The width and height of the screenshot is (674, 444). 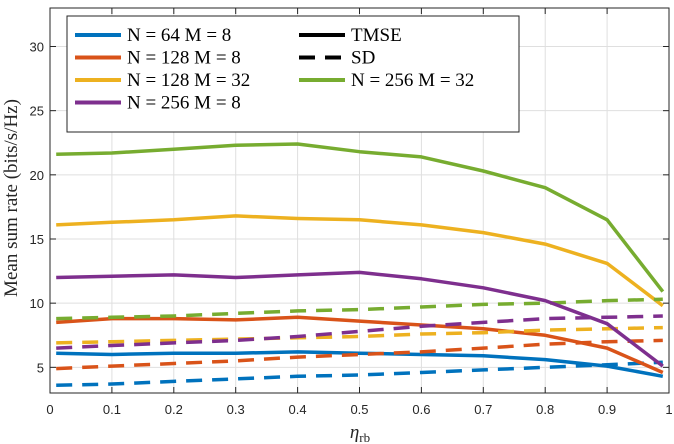 I want to click on series-line-n-128-m-32-sd, so click(x=359, y=335).